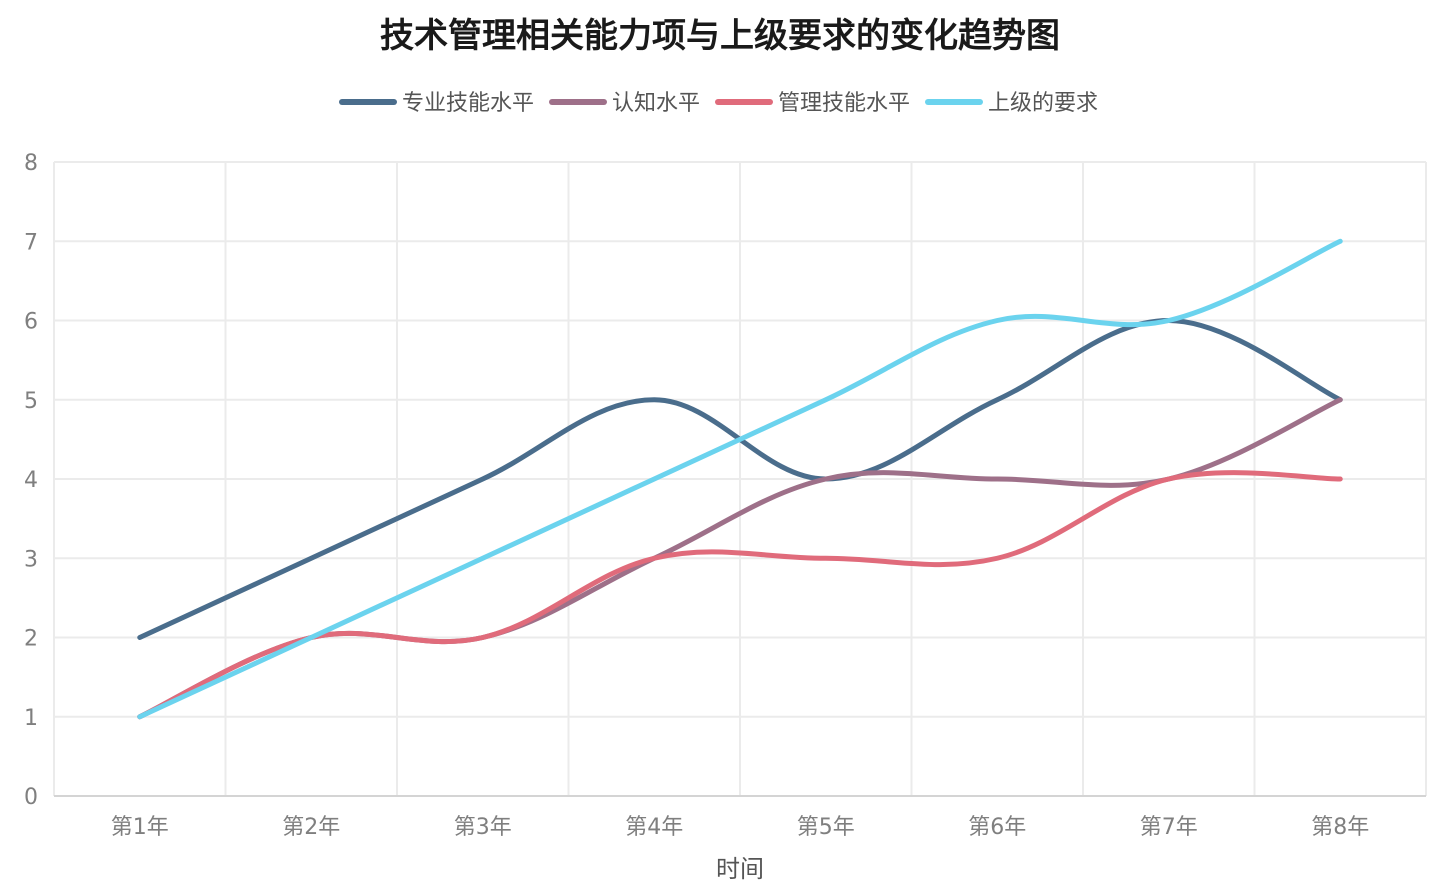 This screenshot has width=1440, height=896. What do you see at coordinates (656, 103) in the screenshot?
I see `legend-label: 认知水平` at bounding box center [656, 103].